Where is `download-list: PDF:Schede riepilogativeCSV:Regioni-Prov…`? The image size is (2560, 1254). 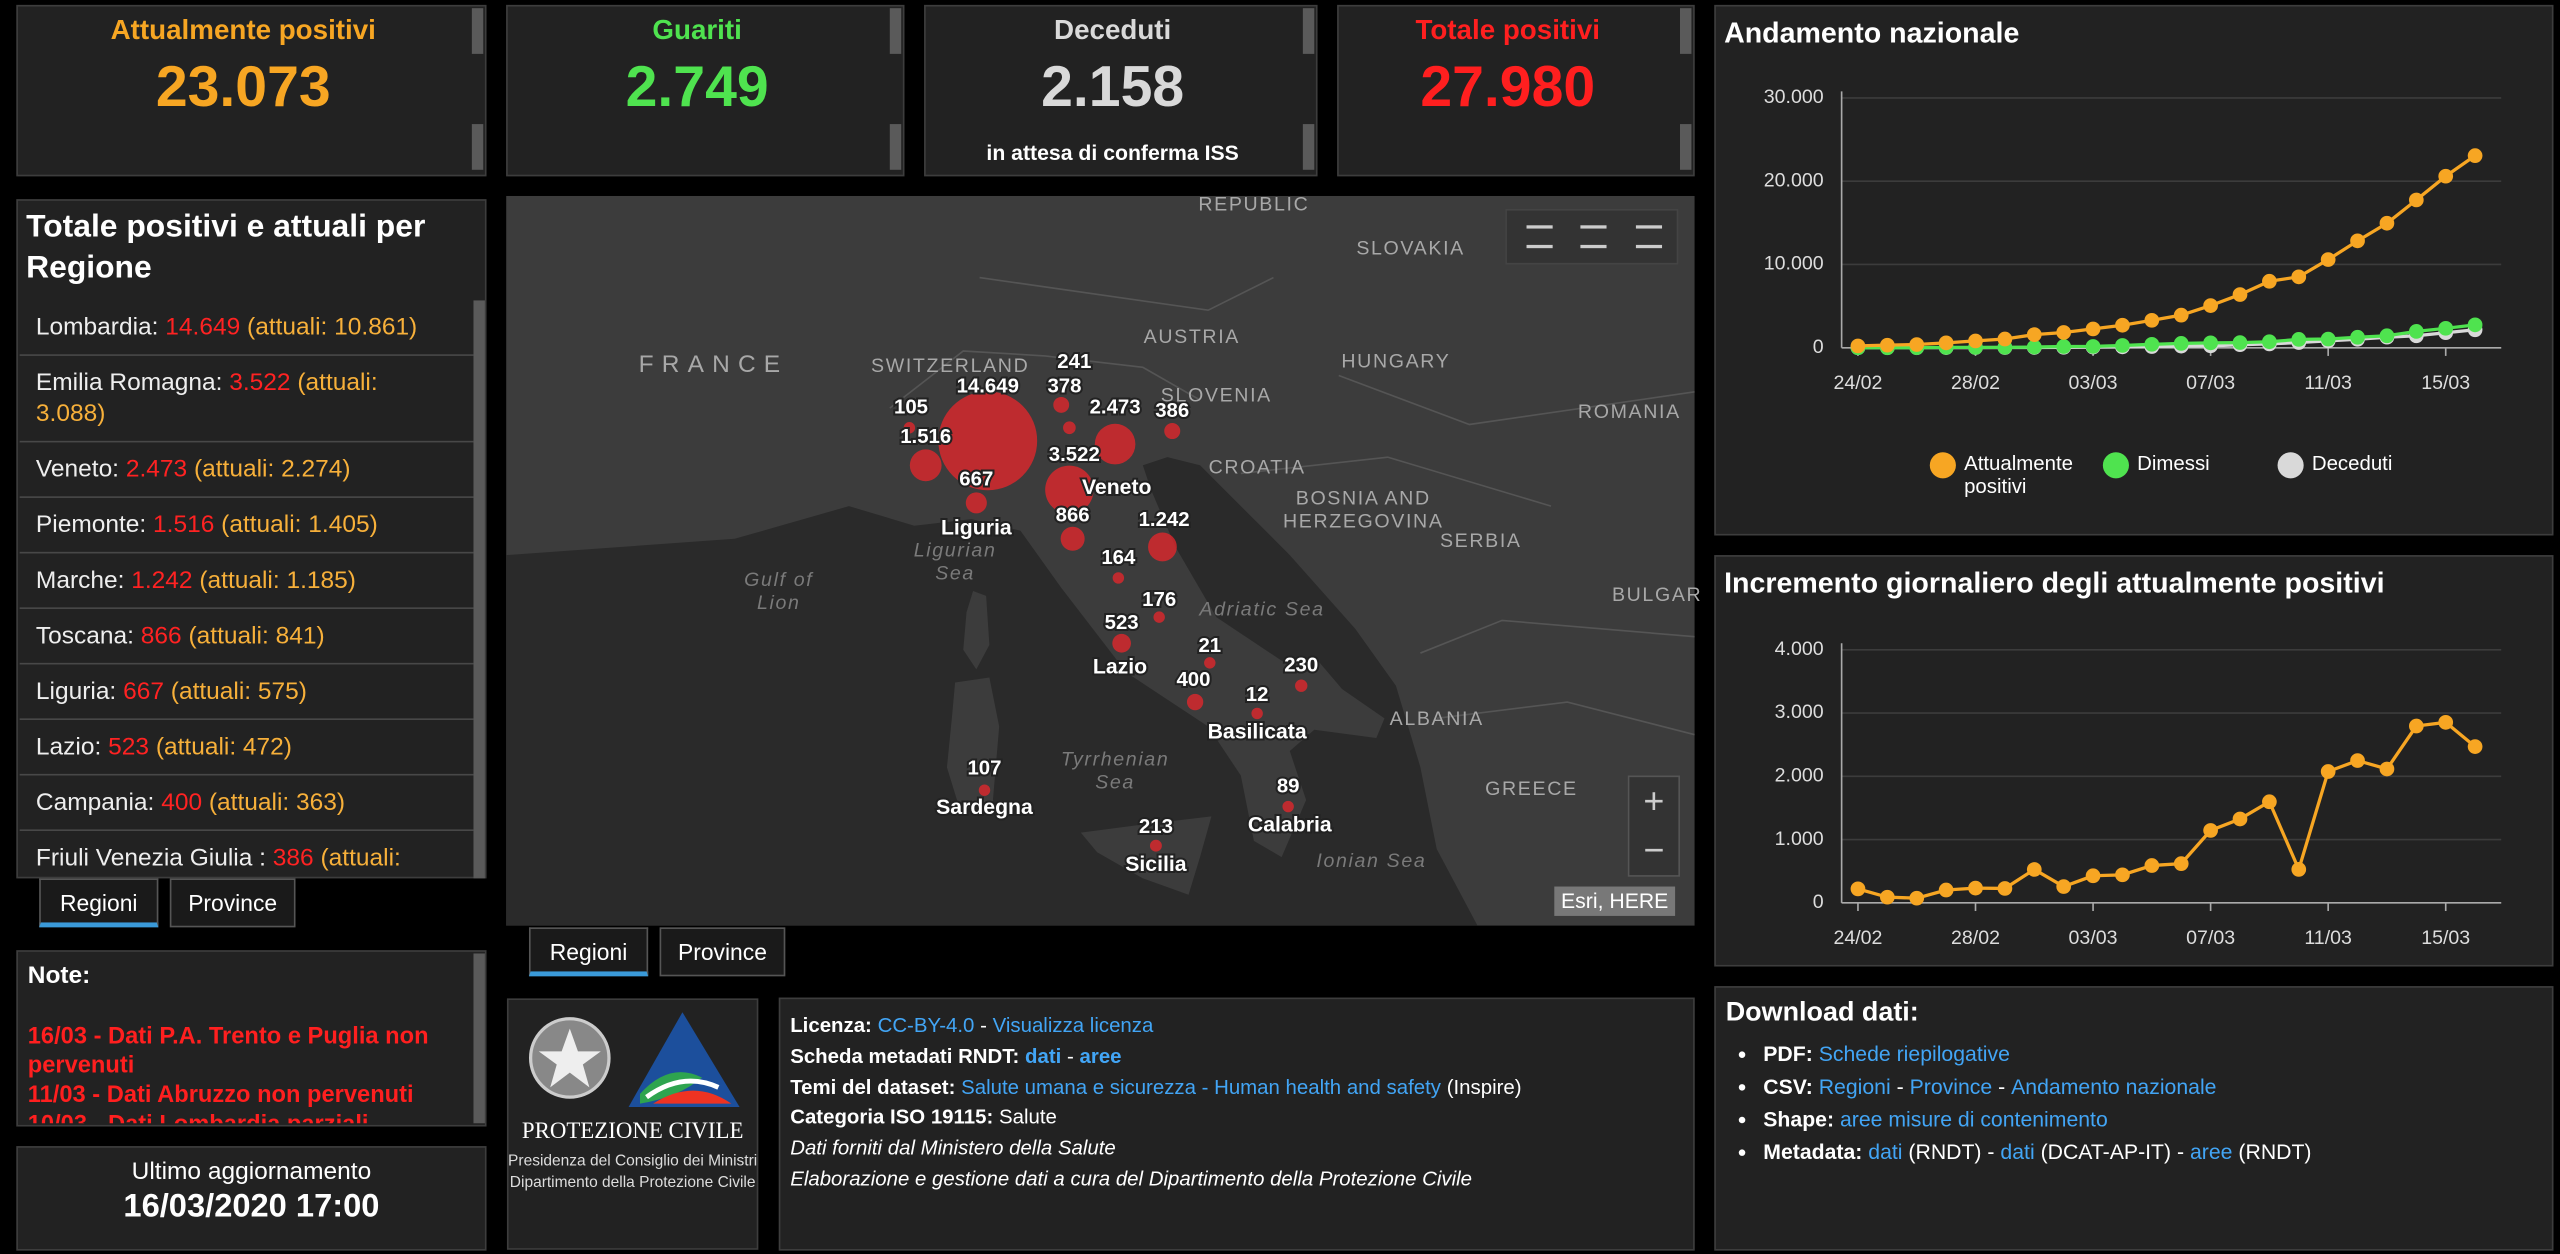 download-list: PDF:Schede riepilogativeCSV:Regioni-Prov… is located at coordinates (2137, 1103).